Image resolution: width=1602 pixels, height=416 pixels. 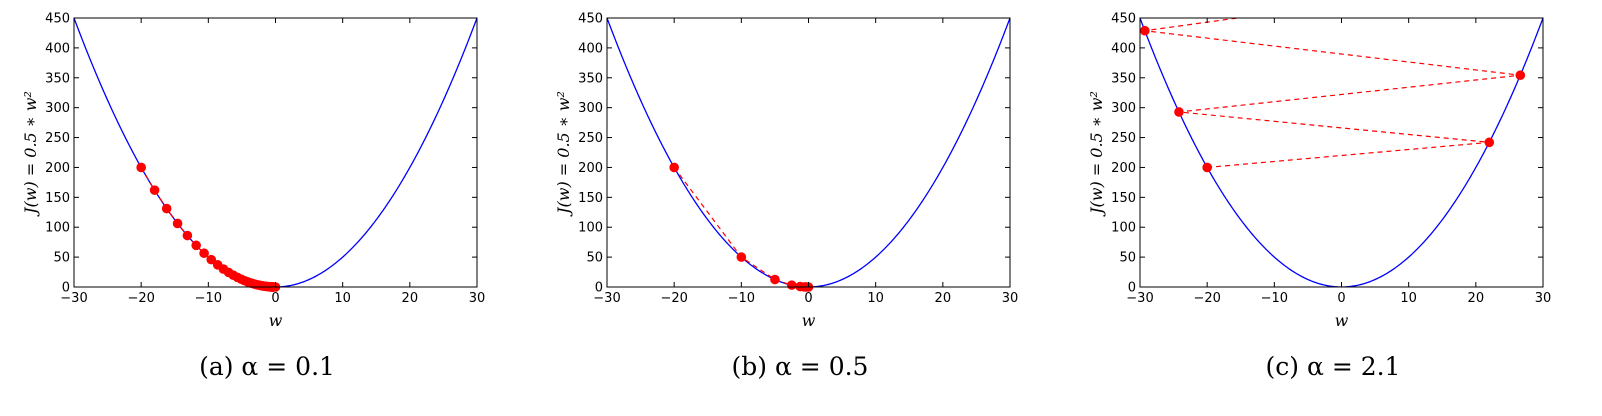 I want to click on caption-c: (c) α = 2.1, so click(x=1333, y=366).